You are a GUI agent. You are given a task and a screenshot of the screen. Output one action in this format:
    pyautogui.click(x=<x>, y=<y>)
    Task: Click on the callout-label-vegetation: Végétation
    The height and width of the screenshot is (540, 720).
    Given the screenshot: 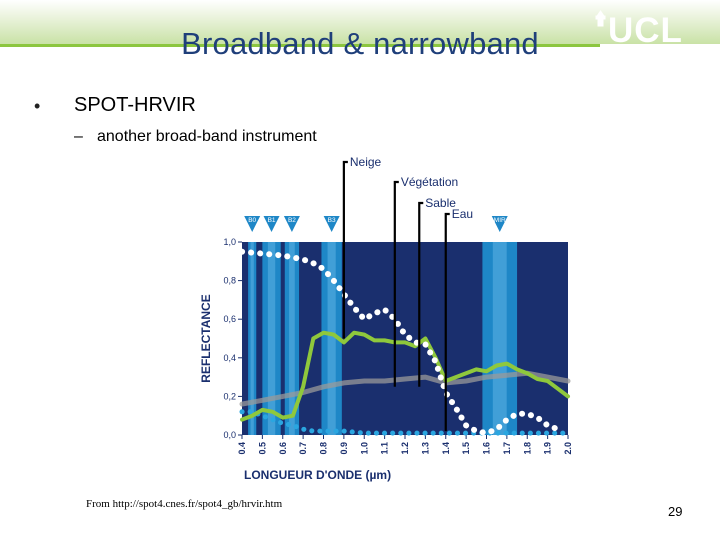 What is the action you would take?
    pyautogui.click(x=429, y=182)
    